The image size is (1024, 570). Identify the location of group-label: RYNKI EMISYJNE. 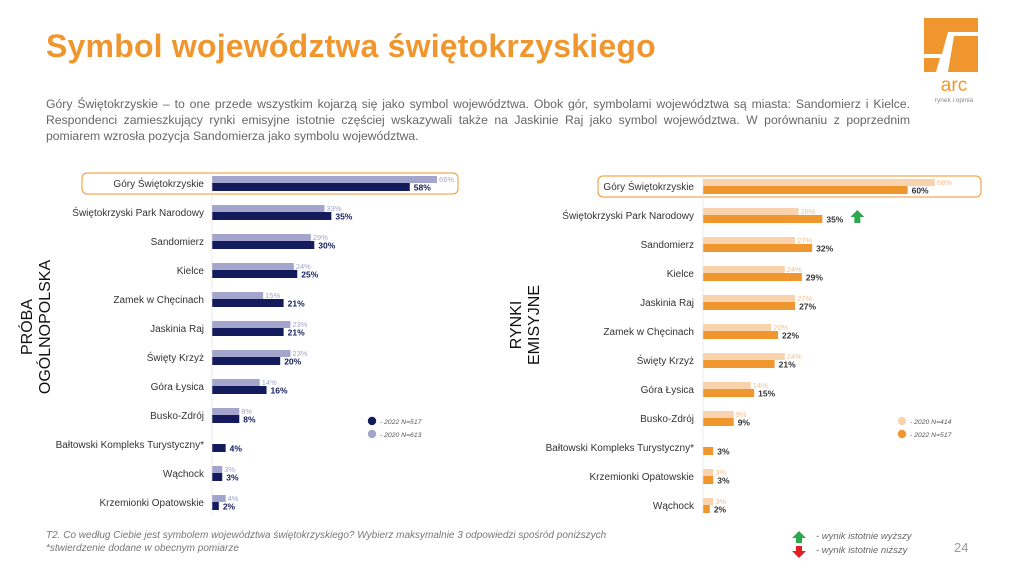
(525, 325).